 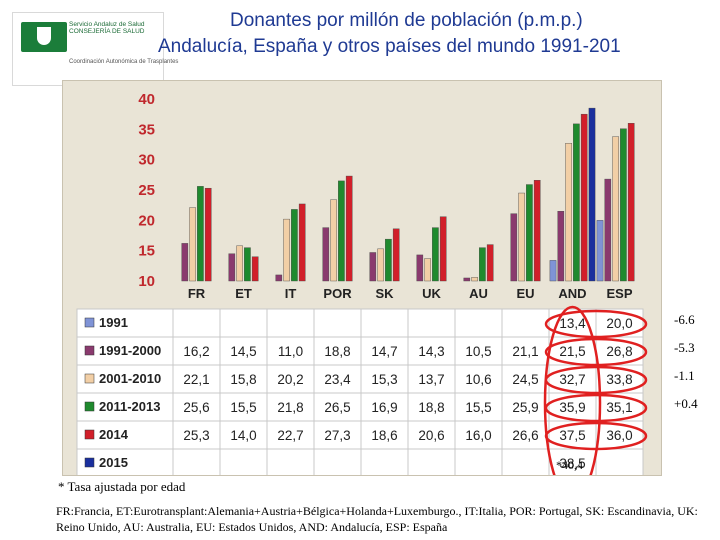 I want to click on table-cell: 20,6, so click(x=431, y=435).